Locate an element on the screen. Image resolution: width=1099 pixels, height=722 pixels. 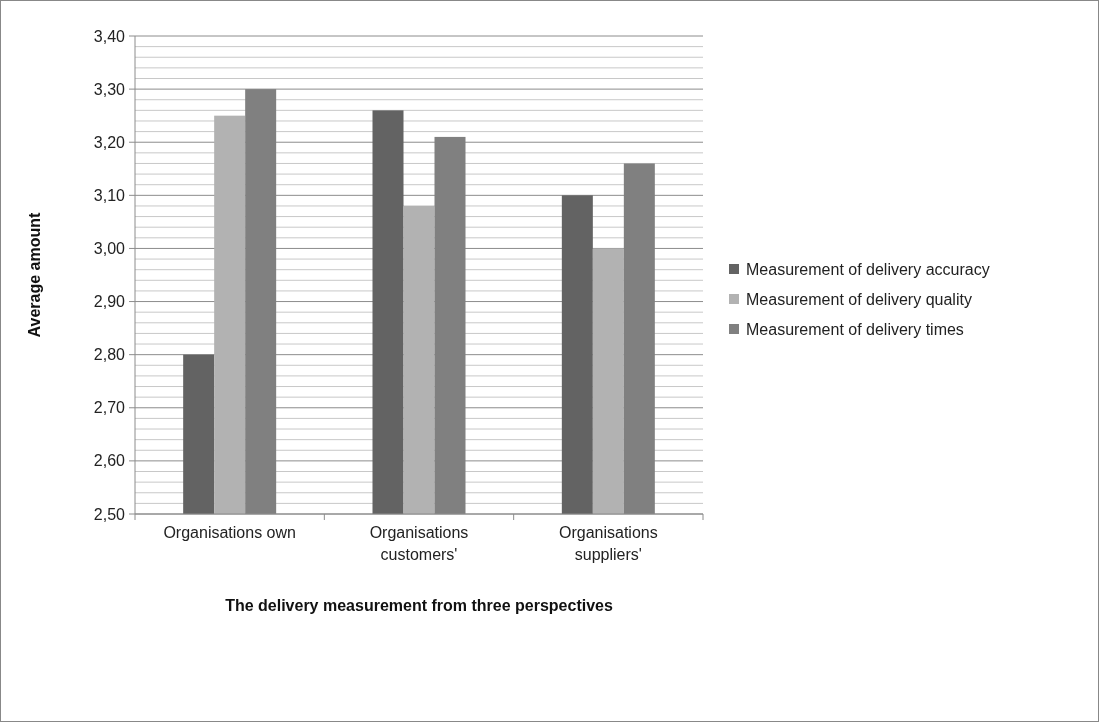
y-tick-label: 3,00 is located at coordinates (109, 249).